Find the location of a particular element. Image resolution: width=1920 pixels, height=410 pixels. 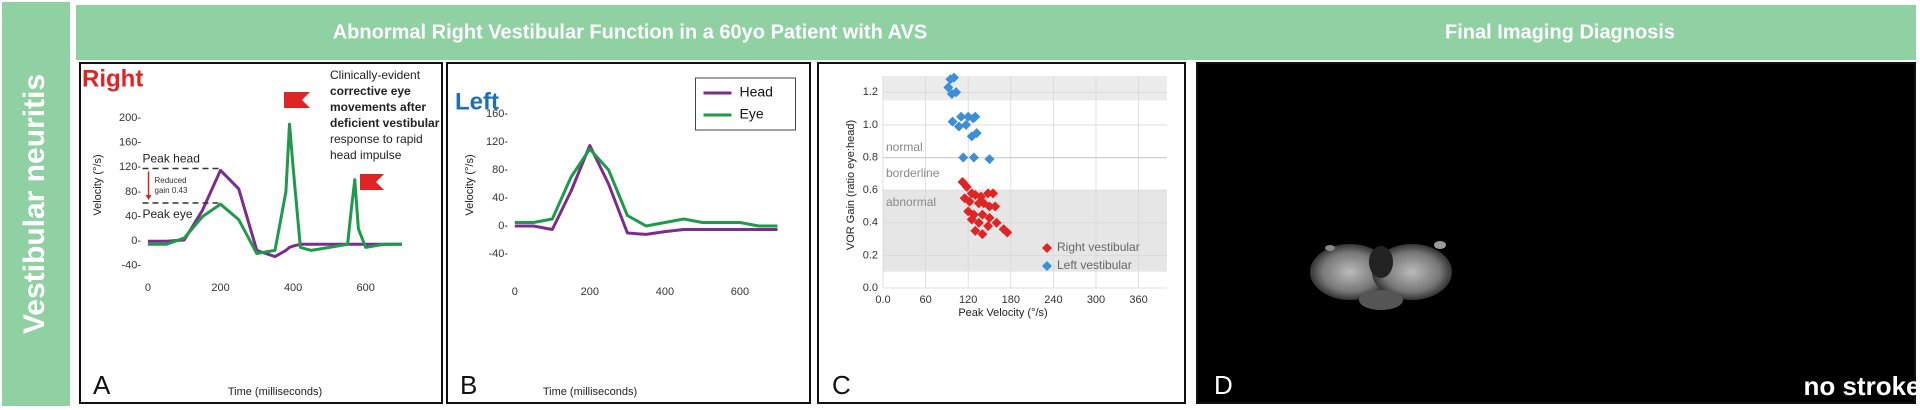

panel-letter: C is located at coordinates (841, 385).